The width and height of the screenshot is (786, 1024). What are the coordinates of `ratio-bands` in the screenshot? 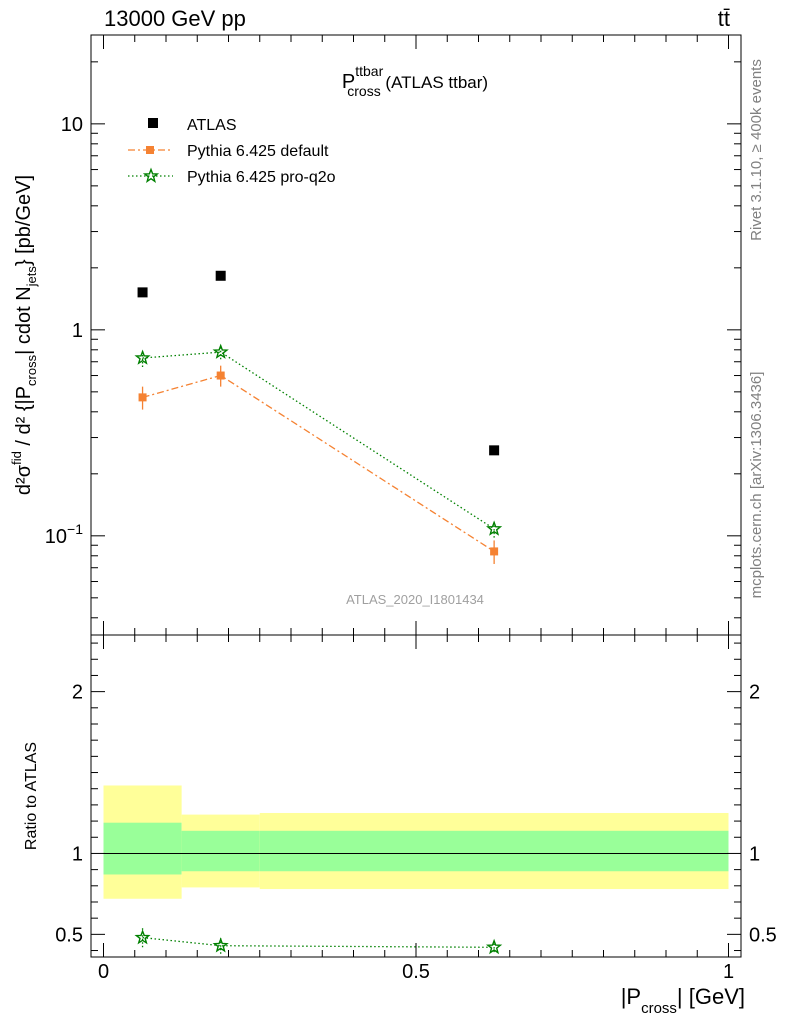 It's located at (416, 842).